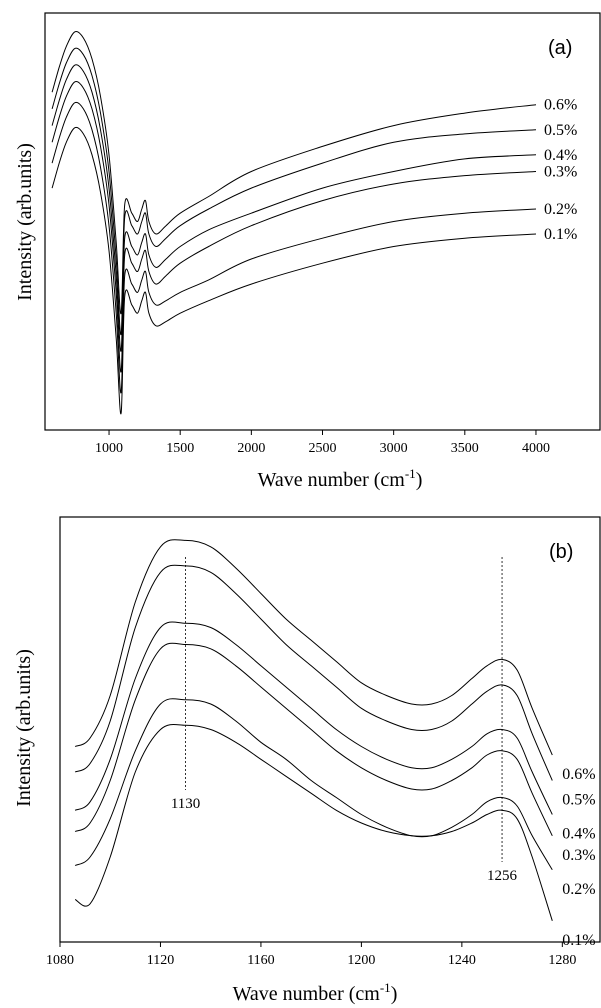 Image resolution: width=601 pixels, height=1008 pixels. Describe the element at coordinates (560, 48) in the screenshot. I see `panel-a-label: (a)` at that location.